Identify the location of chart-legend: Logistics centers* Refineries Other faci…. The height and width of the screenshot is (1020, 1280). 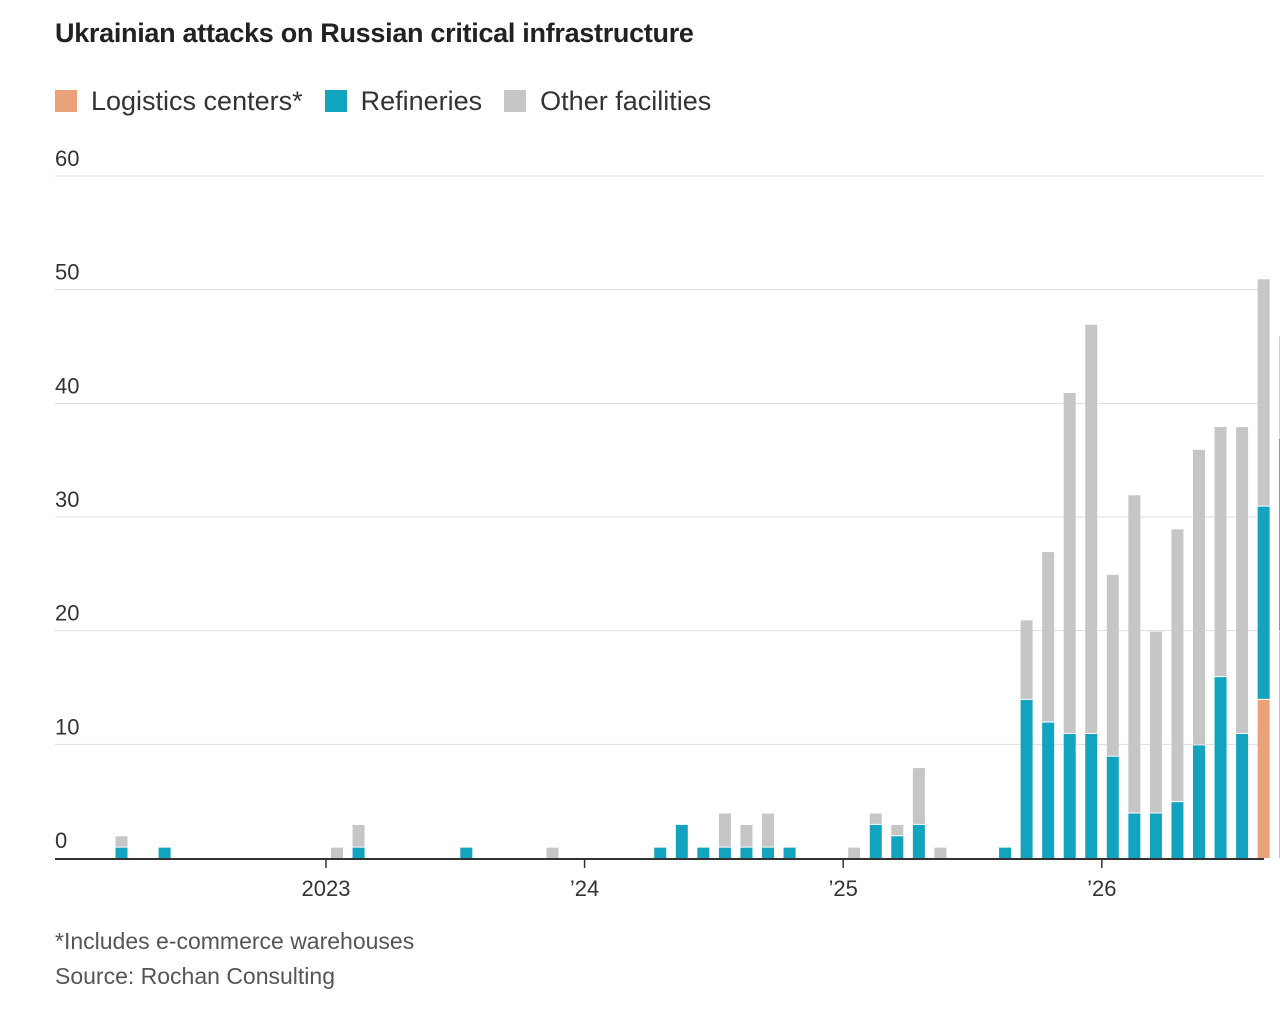
(394, 101).